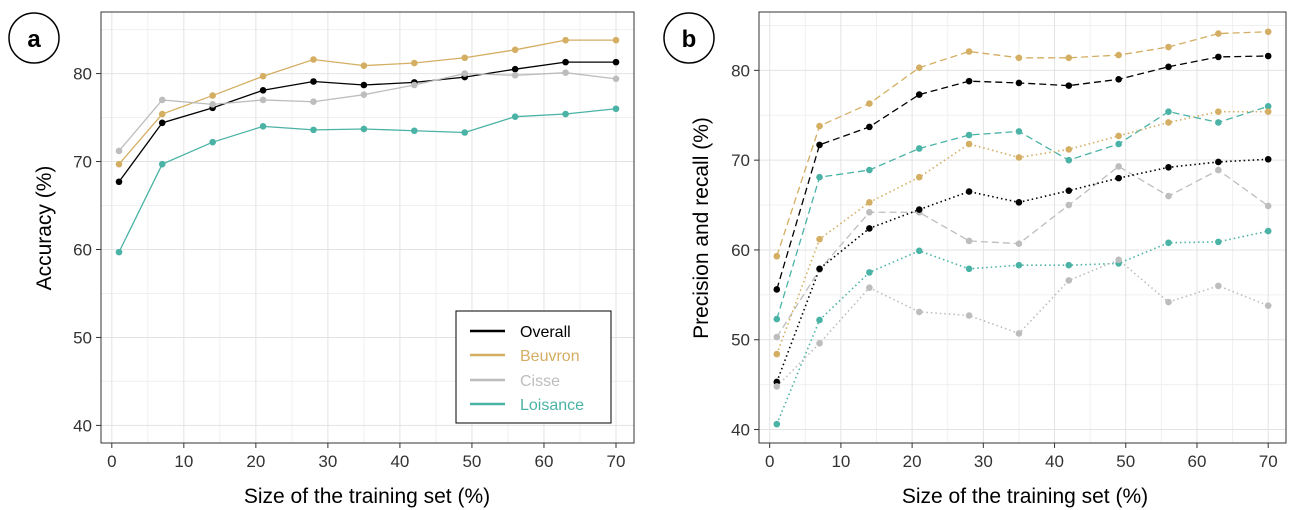 The image size is (1291, 510). Describe the element at coordinates (545, 332) in the screenshot. I see `legend-label-overall: Overall` at that location.